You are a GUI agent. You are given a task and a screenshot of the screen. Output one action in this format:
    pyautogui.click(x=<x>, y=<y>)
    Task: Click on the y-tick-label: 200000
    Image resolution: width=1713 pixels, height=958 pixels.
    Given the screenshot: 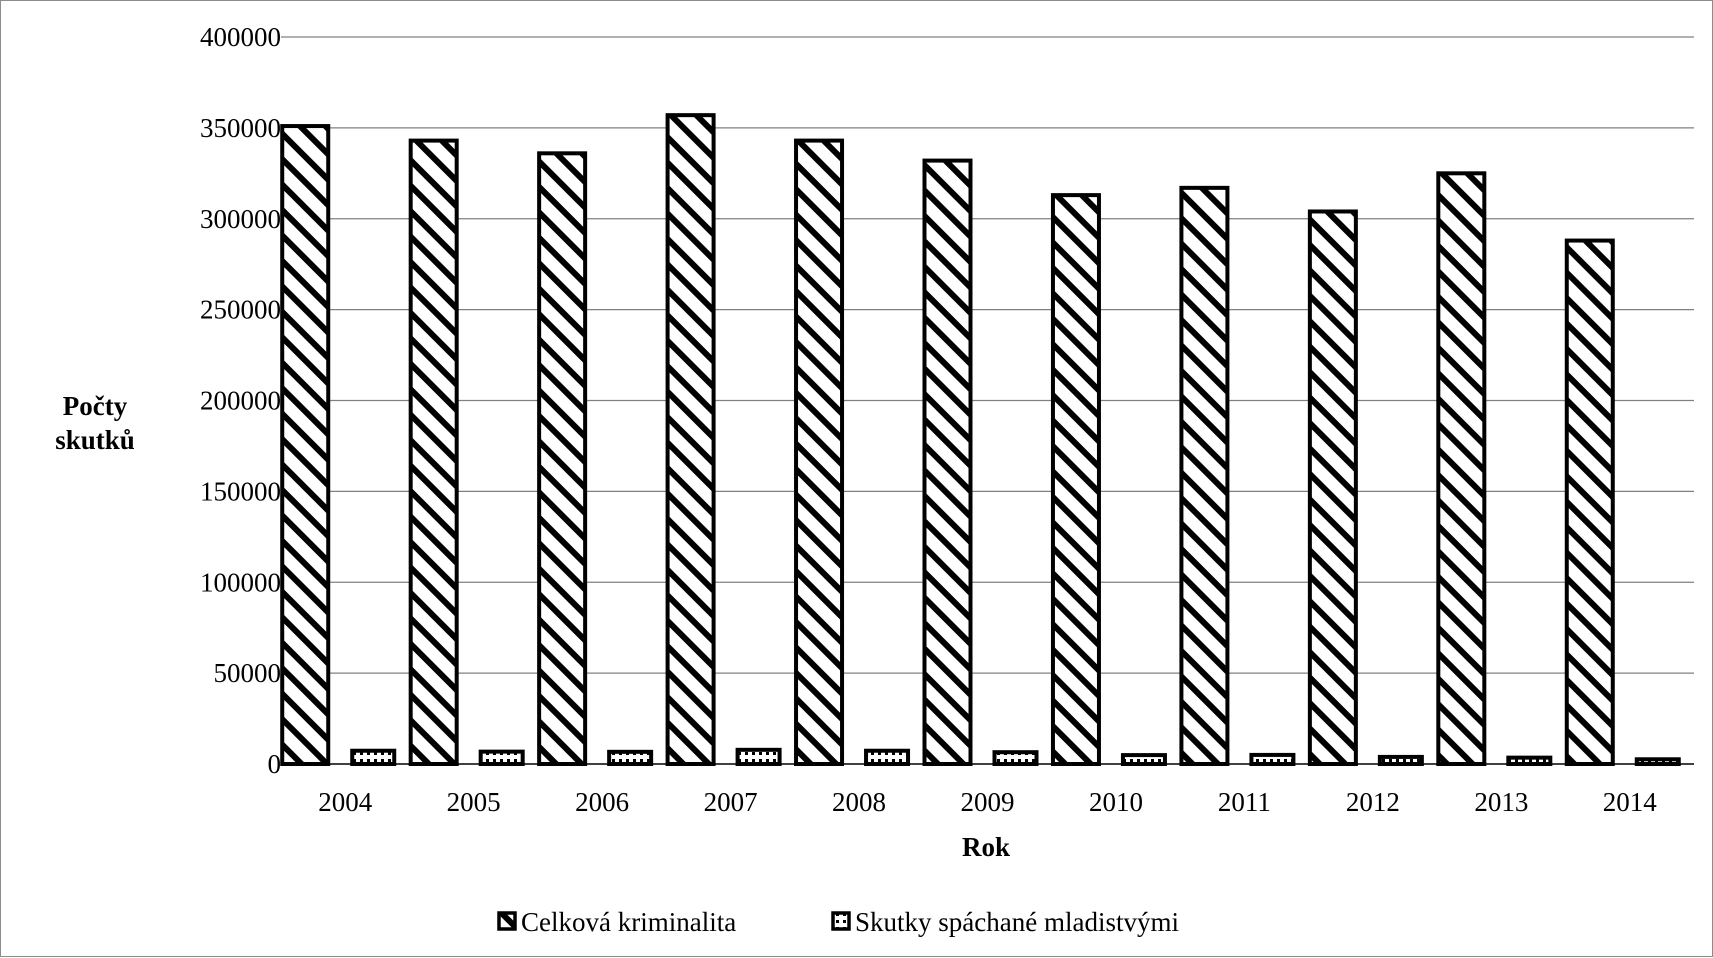 What is the action you would take?
    pyautogui.click(x=240, y=401)
    